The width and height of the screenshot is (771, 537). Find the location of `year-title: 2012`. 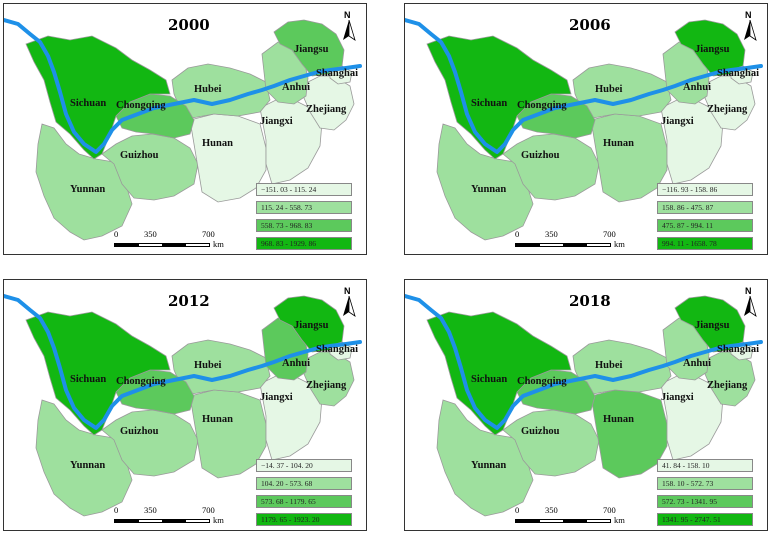

year-title: 2012 is located at coordinates (189, 301).